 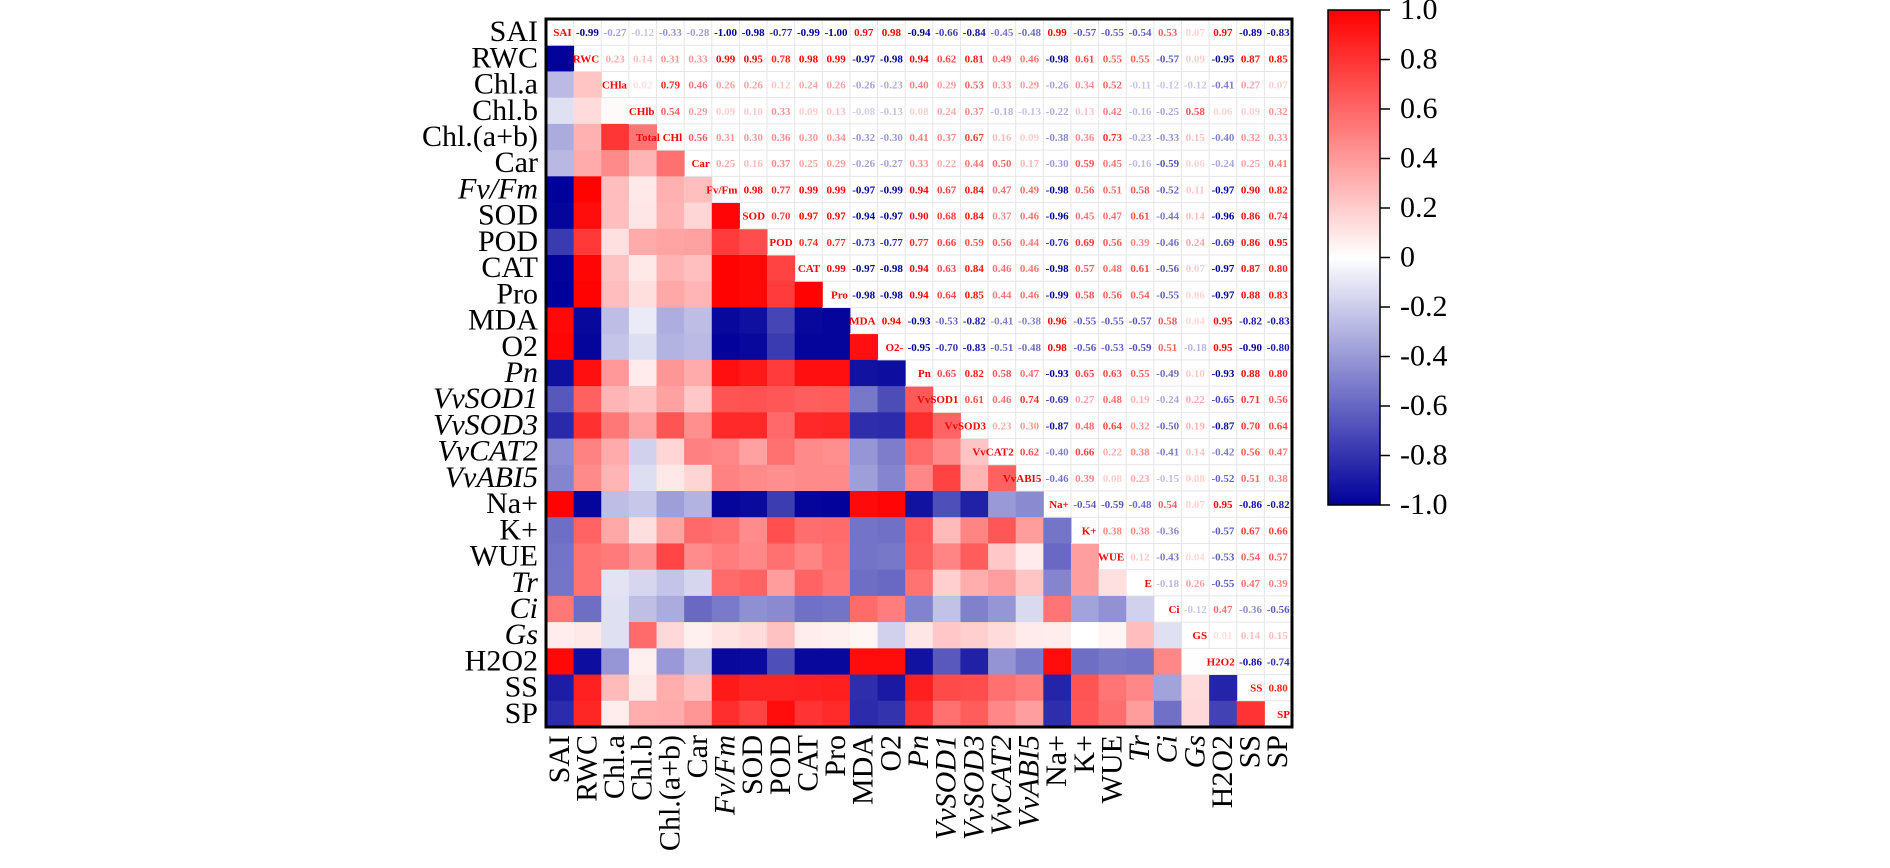 I want to click on correlation-value: -0.53, so click(x=1112, y=348).